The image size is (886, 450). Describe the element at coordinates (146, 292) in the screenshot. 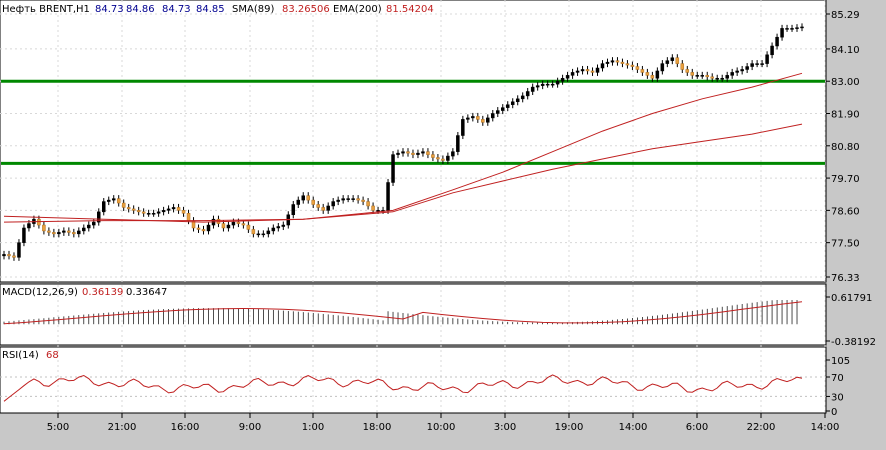

I see `macd-value-2: 0.33647` at that location.